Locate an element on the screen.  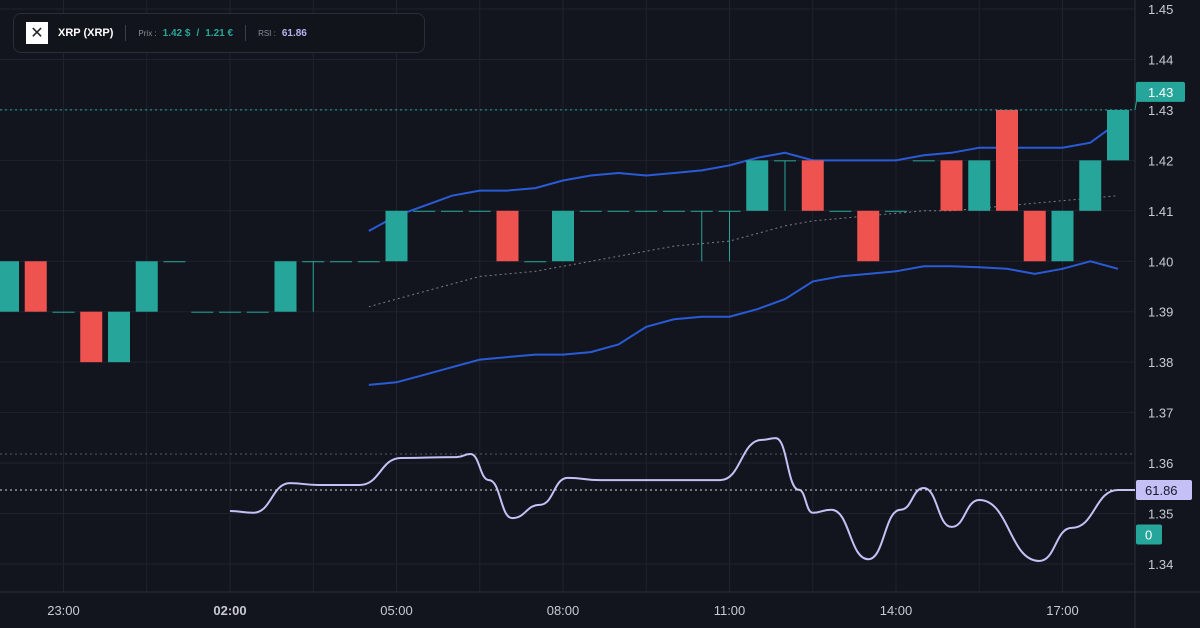
time-tick-label: 14:00 is located at coordinates (896, 610).